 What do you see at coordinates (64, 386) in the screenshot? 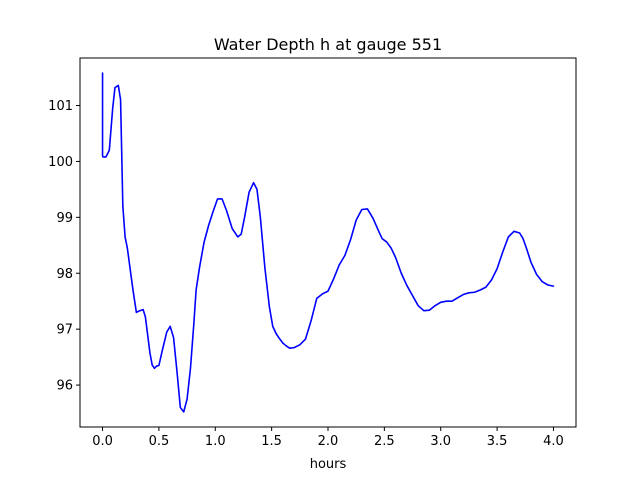
I see `y-tick-label: 96` at bounding box center [64, 386].